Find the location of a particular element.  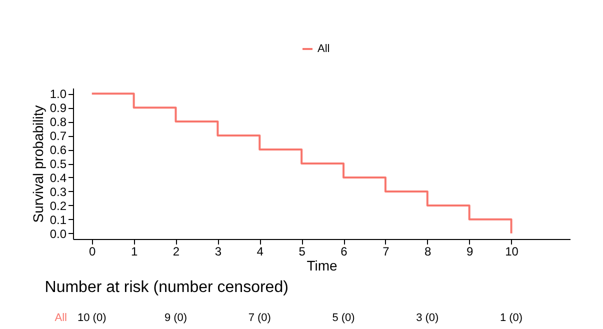

x-axis-title: Time is located at coordinates (322, 266).